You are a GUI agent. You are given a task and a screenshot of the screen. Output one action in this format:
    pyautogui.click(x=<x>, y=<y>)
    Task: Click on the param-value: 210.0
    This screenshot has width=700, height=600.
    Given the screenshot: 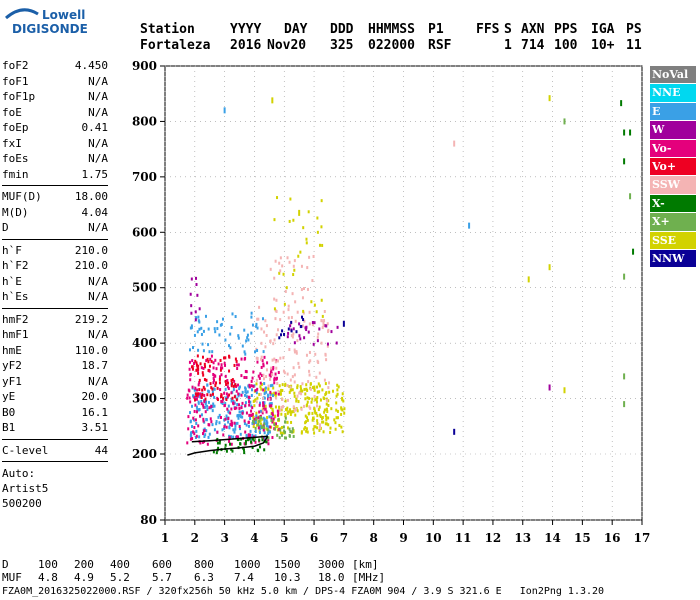 What is the action you would take?
    pyautogui.click(x=91, y=265)
    